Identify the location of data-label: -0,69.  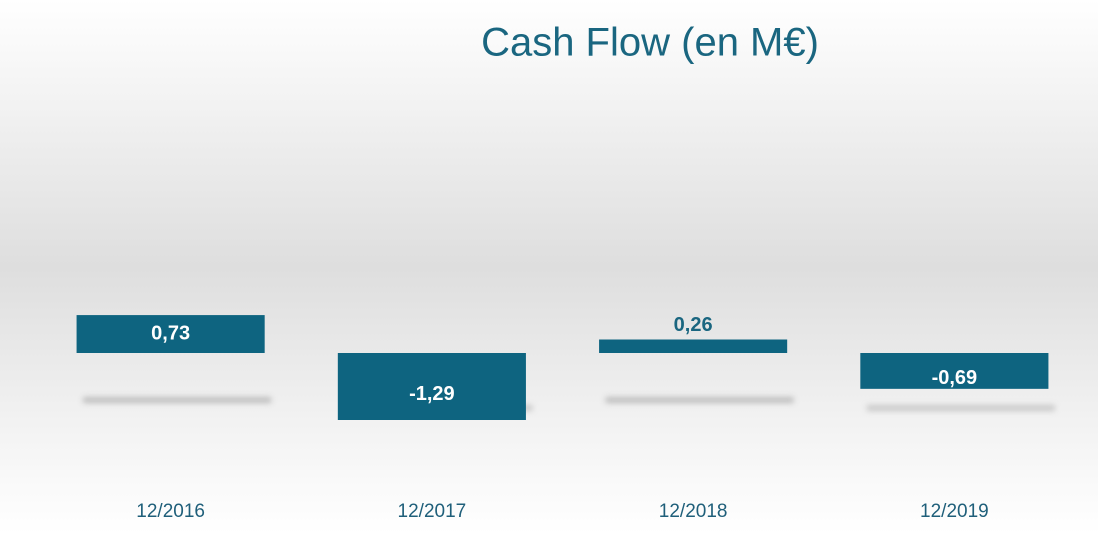
(955, 378).